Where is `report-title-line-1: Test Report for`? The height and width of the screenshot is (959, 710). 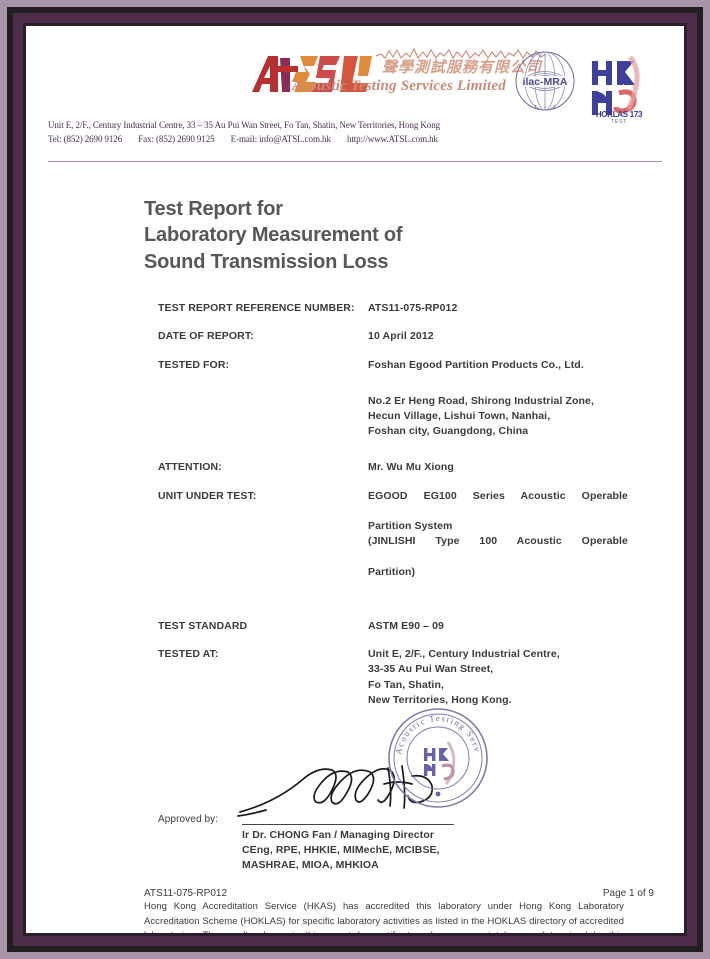 report-title-line-1: Test Report for is located at coordinates (213, 209).